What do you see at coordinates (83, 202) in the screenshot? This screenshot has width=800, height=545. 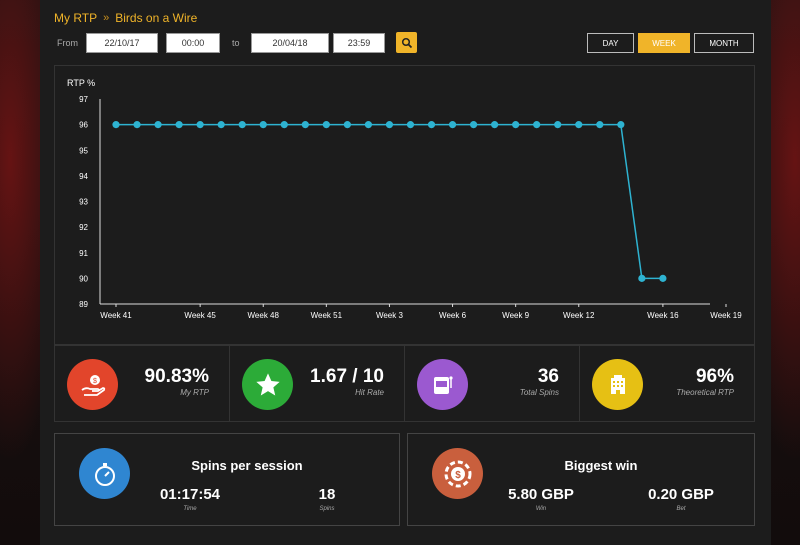 I see `y-tick-label: 93` at bounding box center [83, 202].